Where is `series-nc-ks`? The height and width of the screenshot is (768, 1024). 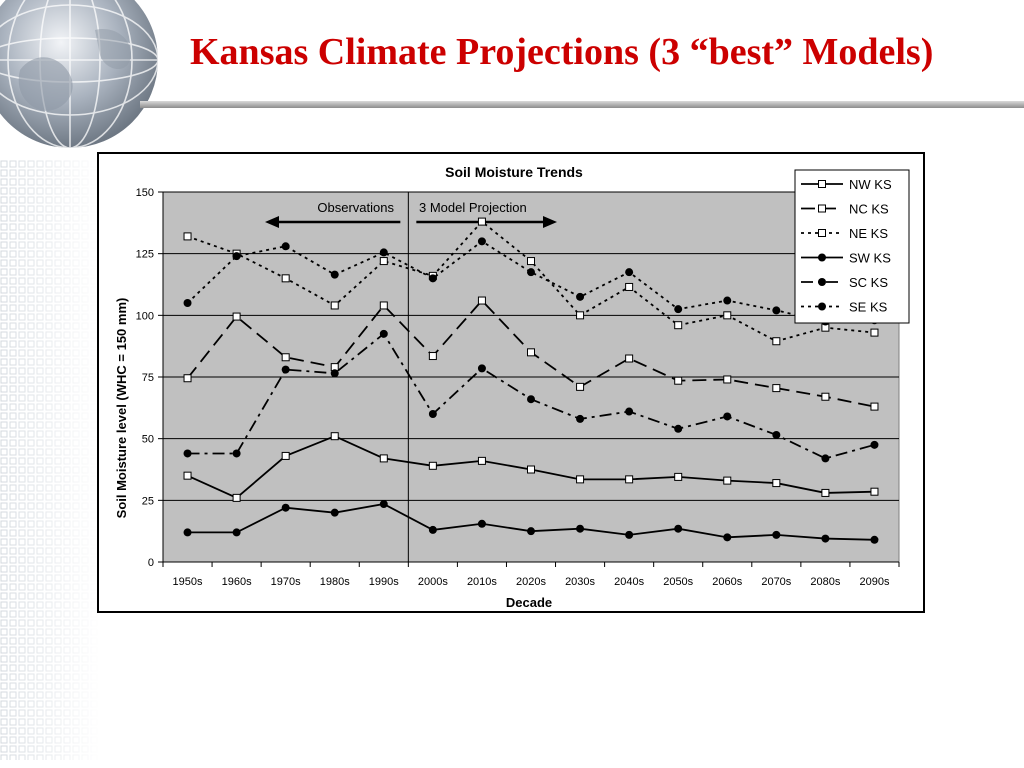 series-nc-ks is located at coordinates (531, 353).